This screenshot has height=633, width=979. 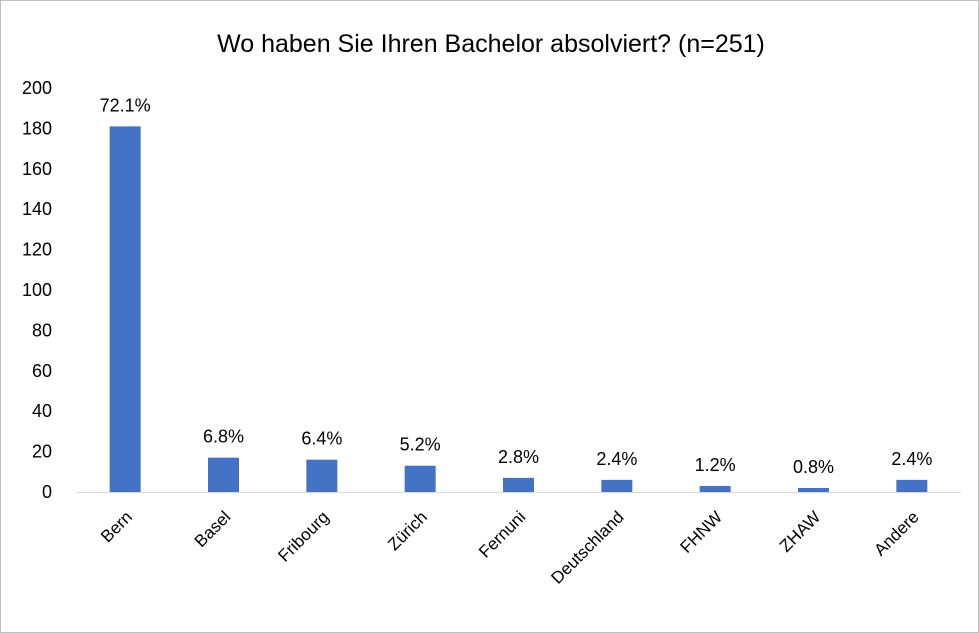 I want to click on x-tick-label: Deutschland, so click(x=587, y=547).